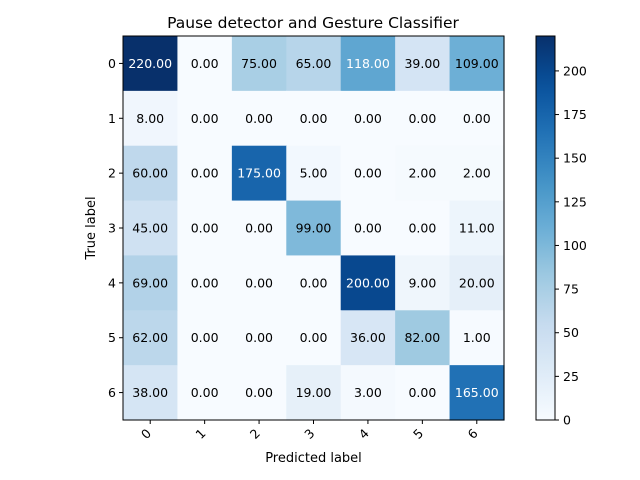 This screenshot has width=640, height=480. What do you see at coordinates (200, 434) in the screenshot?
I see `x-tick-label: 1` at bounding box center [200, 434].